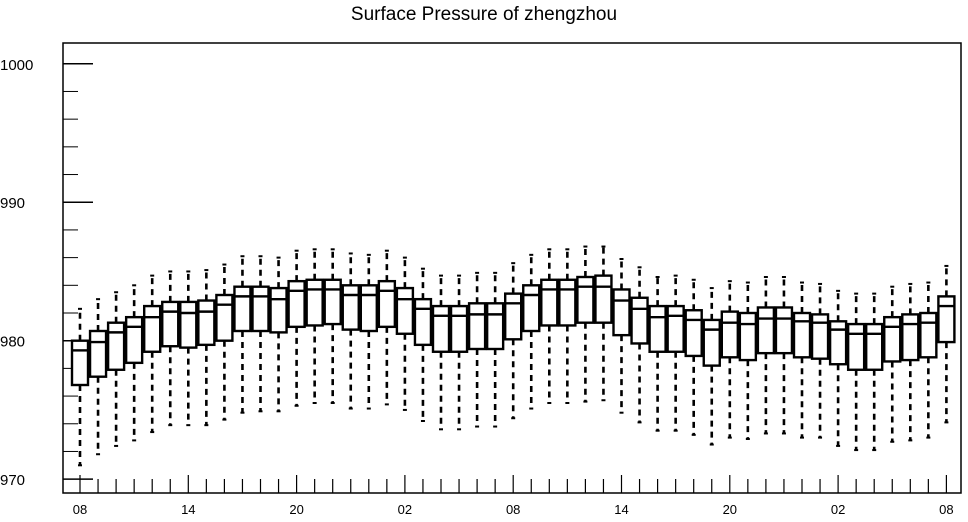  What do you see at coordinates (484, 14) in the screenshot?
I see `chart-title: Surface Pressure of zhengzhou` at bounding box center [484, 14].